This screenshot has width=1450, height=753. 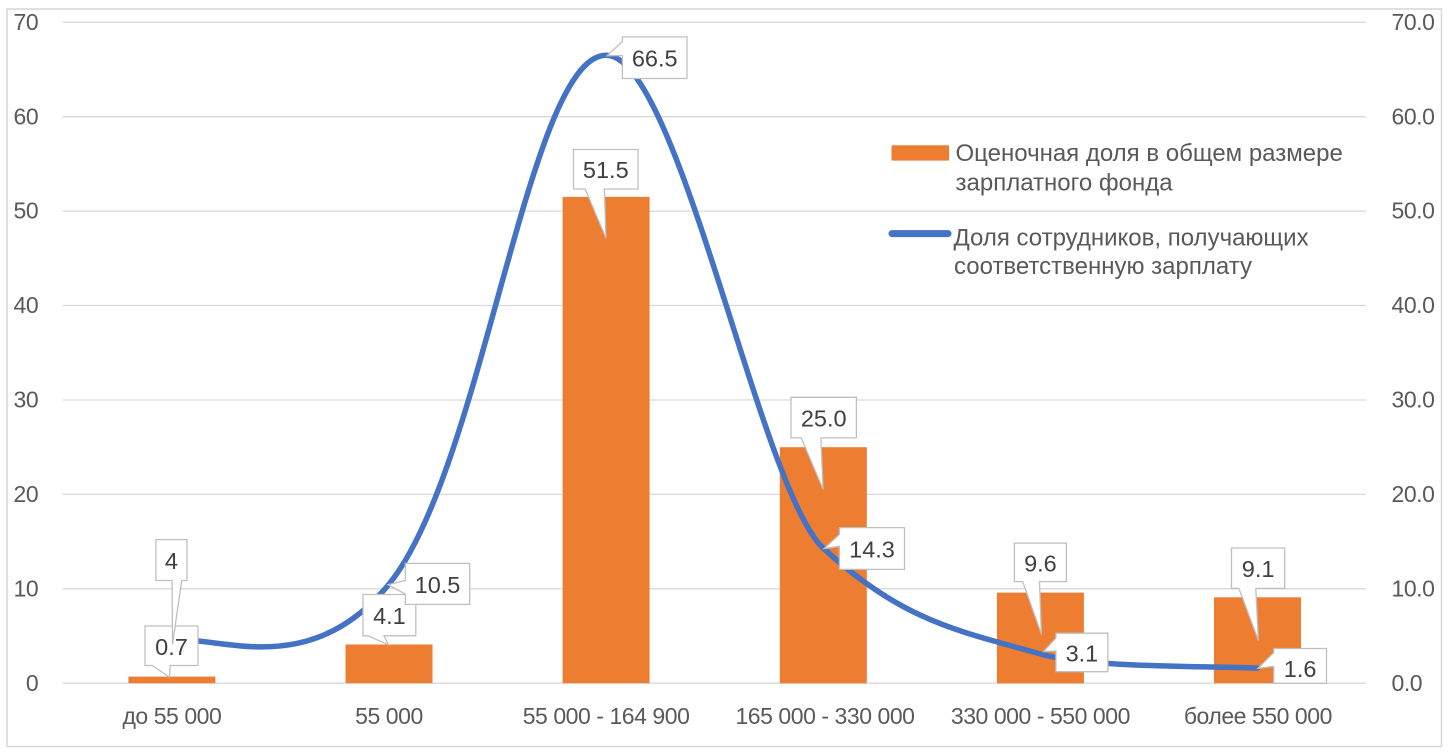 I want to click on svg-text: 20, so click(x=26, y=494).